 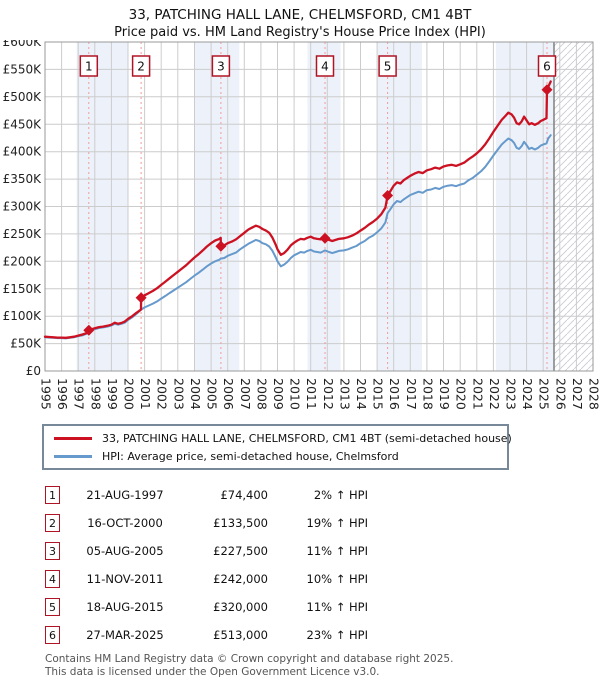 I want to click on future-hatch-region, so click(x=573, y=206).